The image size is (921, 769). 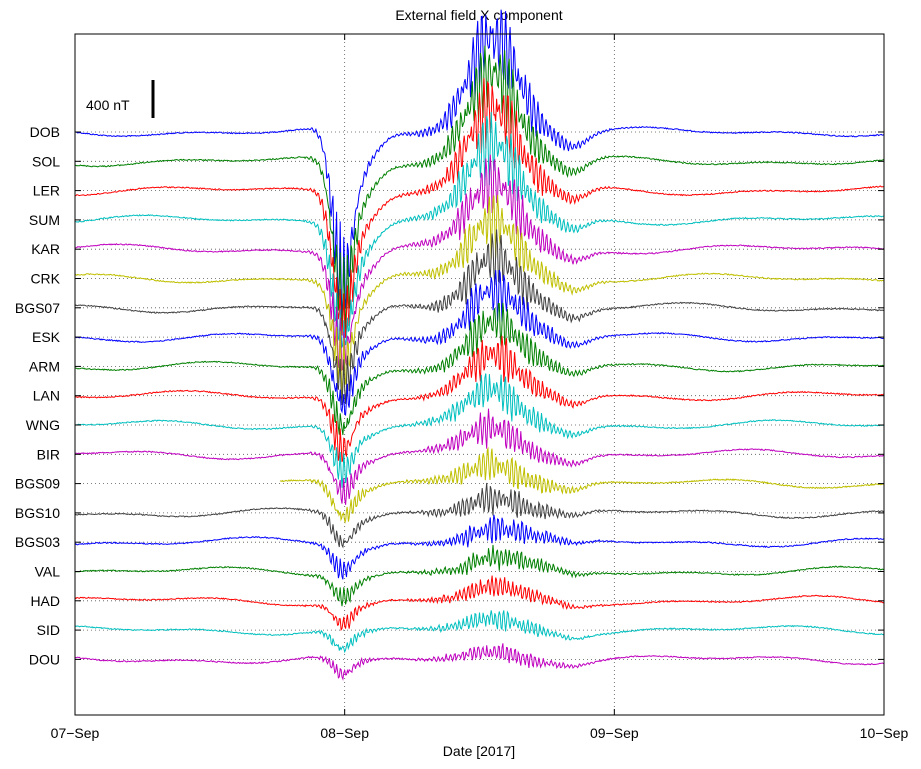 What do you see at coordinates (46, 161) in the screenshot?
I see `station-label: SOL` at bounding box center [46, 161].